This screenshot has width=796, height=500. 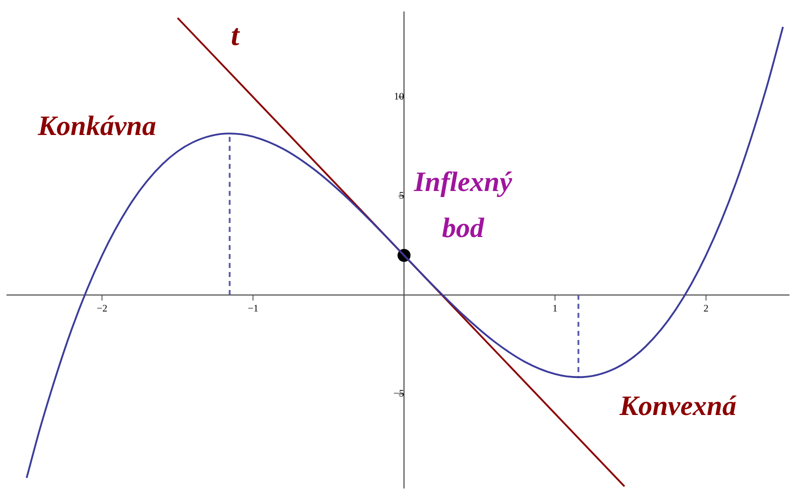 What do you see at coordinates (102, 309) in the screenshot?
I see `x-tick-label: −2` at bounding box center [102, 309].